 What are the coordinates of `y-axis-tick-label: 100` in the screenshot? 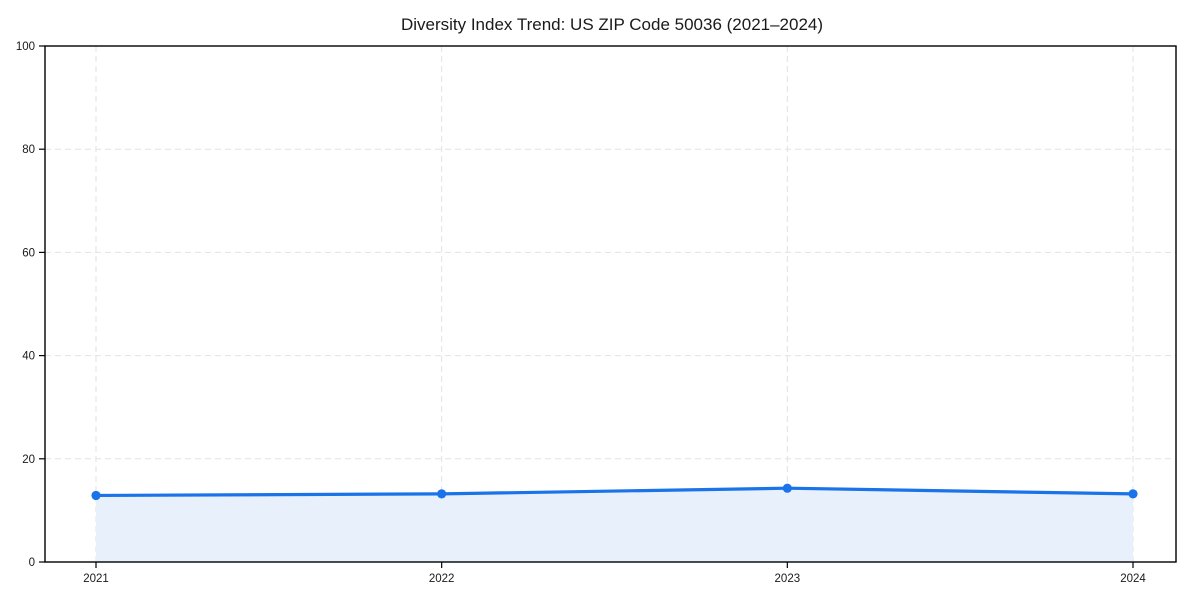 It's located at (25, 47).